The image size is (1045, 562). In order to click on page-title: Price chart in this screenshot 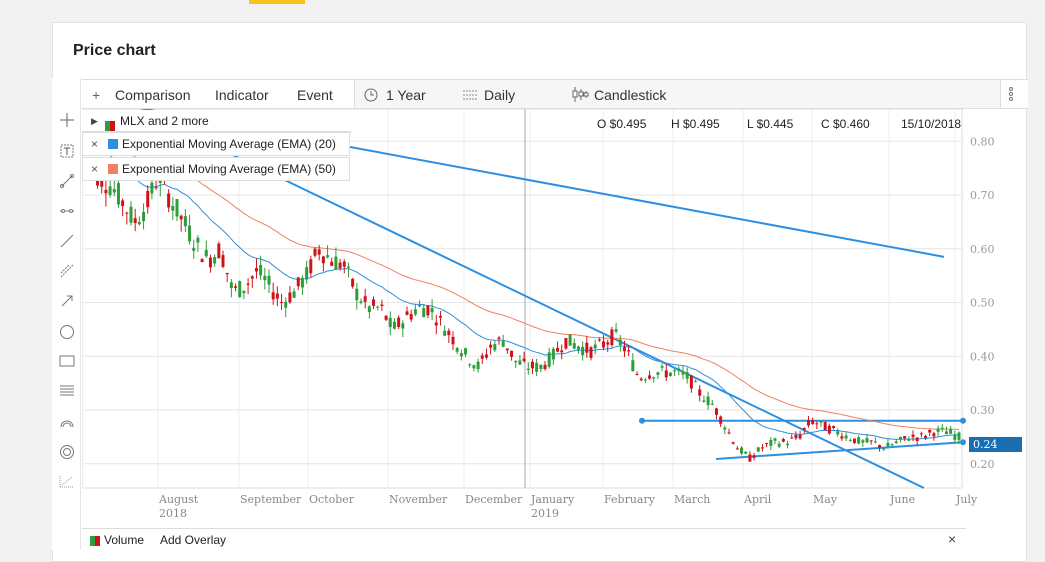, I will do `click(114, 50)`.